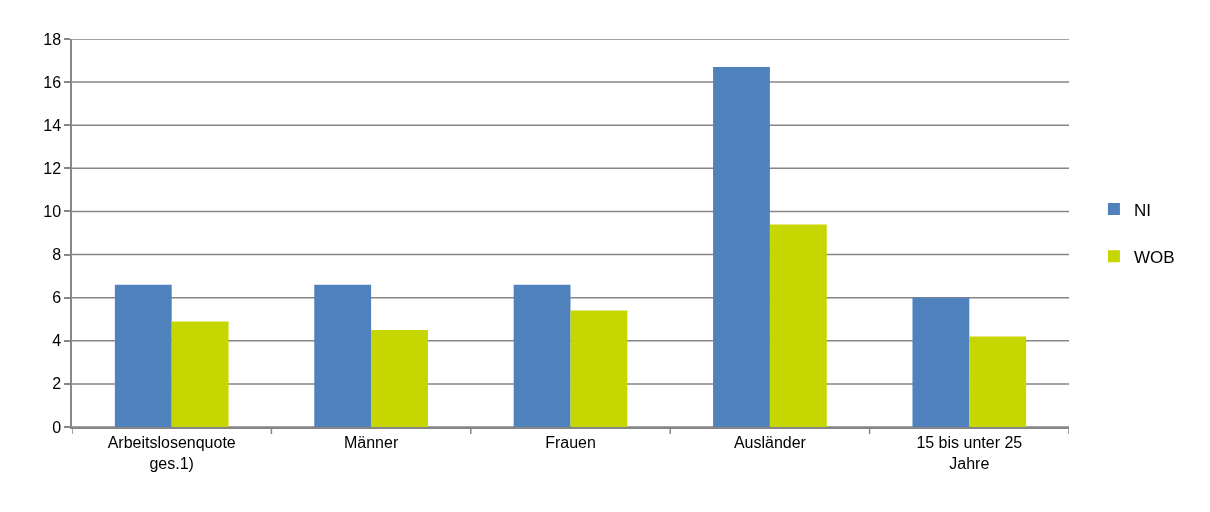  Describe the element at coordinates (1154, 257) in the screenshot. I see `legend-label: WOB` at that location.